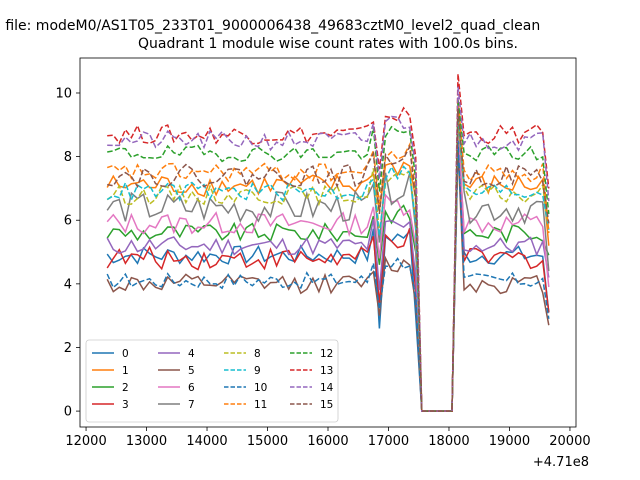 The height and width of the screenshot is (480, 640). Describe the element at coordinates (257, 354) in the screenshot. I see `legend-label-8: 8` at that location.